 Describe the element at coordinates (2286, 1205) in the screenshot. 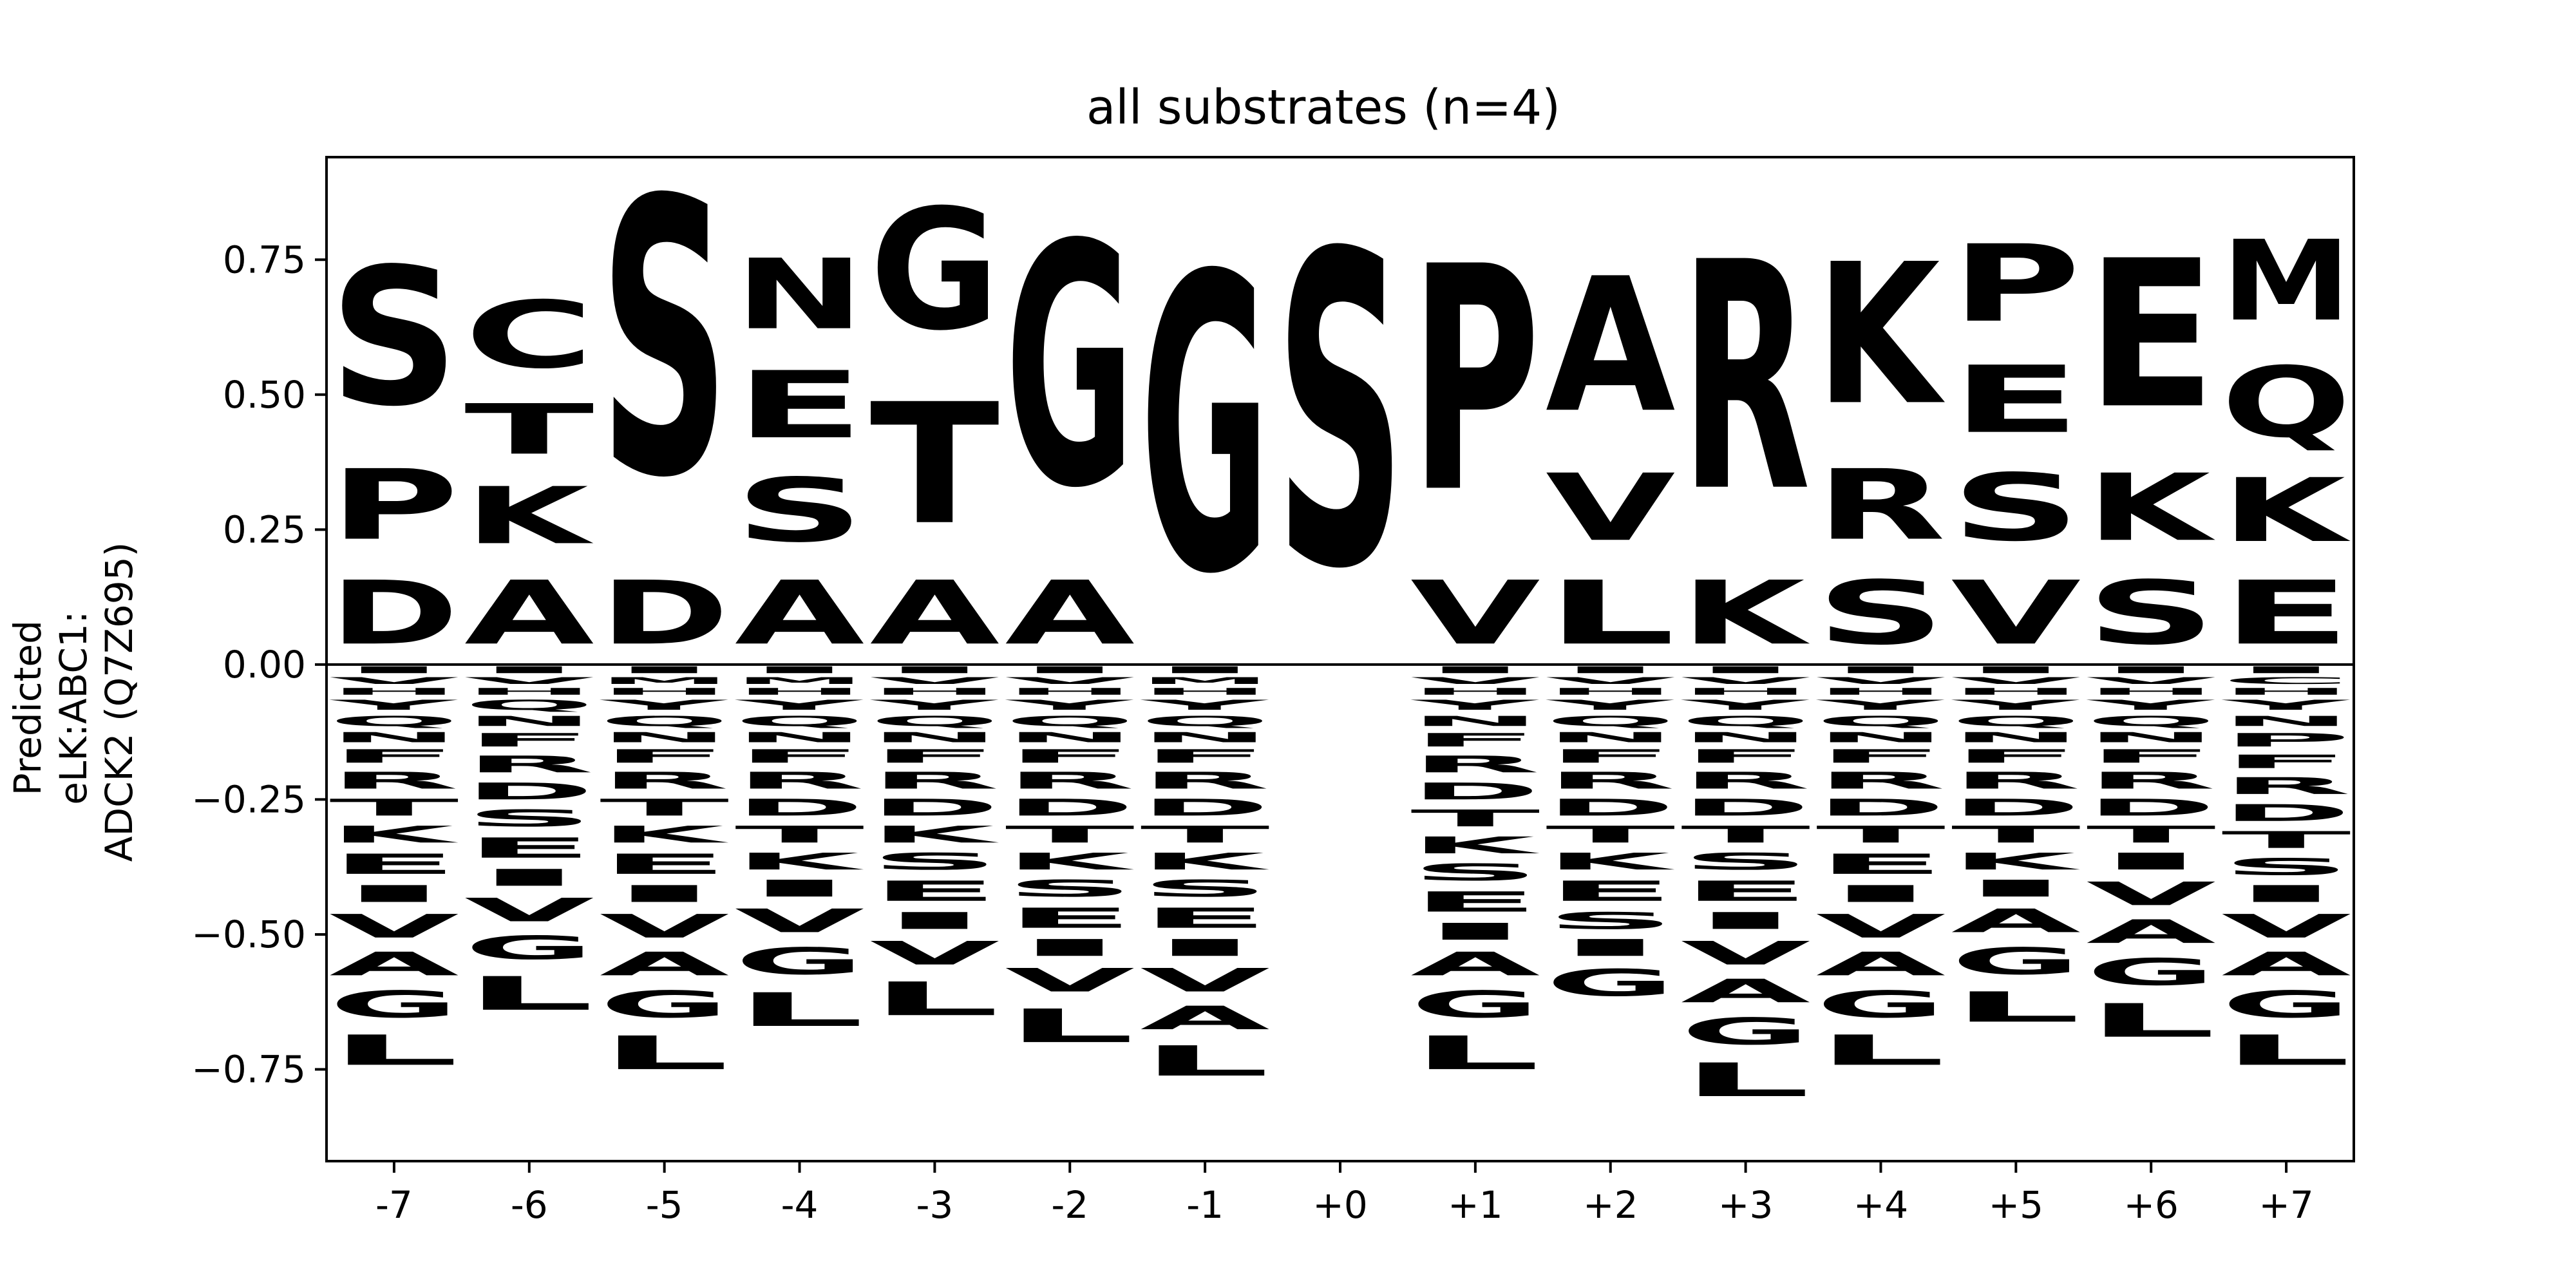

I see `x-tick-label: +7` at that location.